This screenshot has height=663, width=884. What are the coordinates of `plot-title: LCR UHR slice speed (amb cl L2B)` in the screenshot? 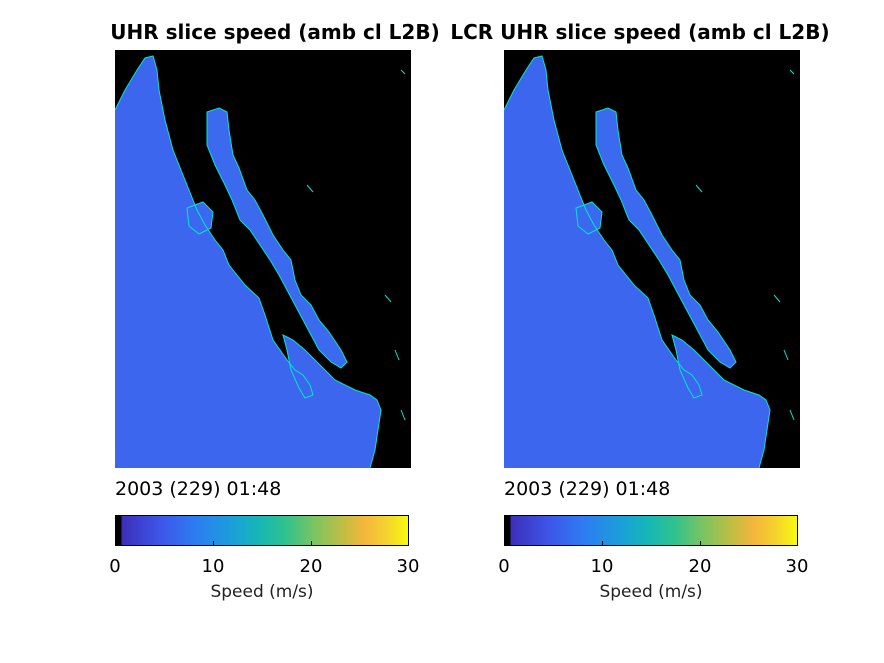 It's located at (640, 32).